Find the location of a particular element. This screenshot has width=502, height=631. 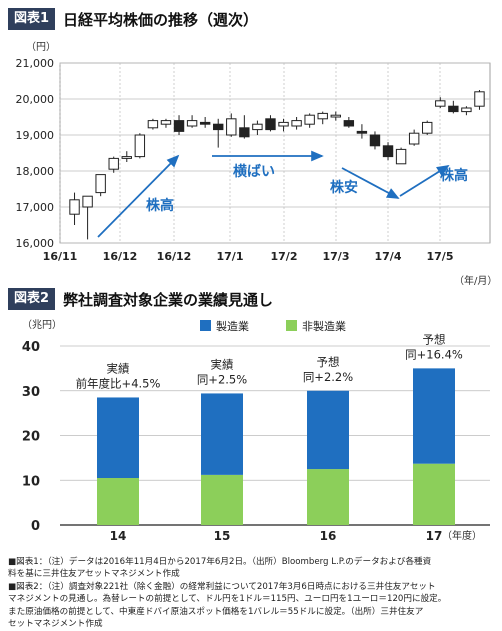

fig2-legend: 製造業 非製造業 is located at coordinates (273, 326).